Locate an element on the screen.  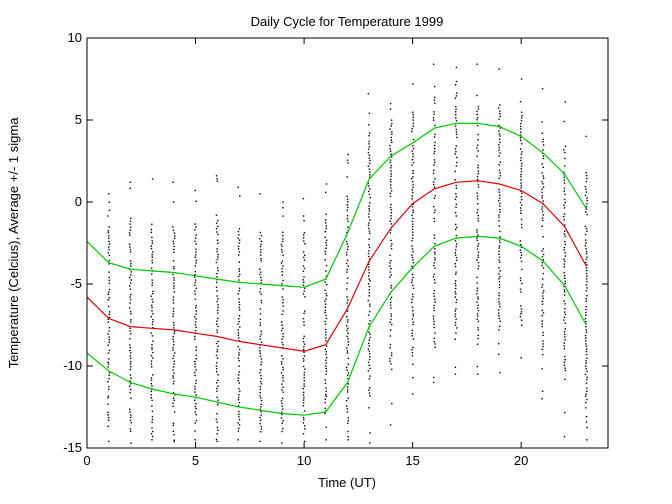
y-tick-label: 0 is located at coordinates (78, 201).